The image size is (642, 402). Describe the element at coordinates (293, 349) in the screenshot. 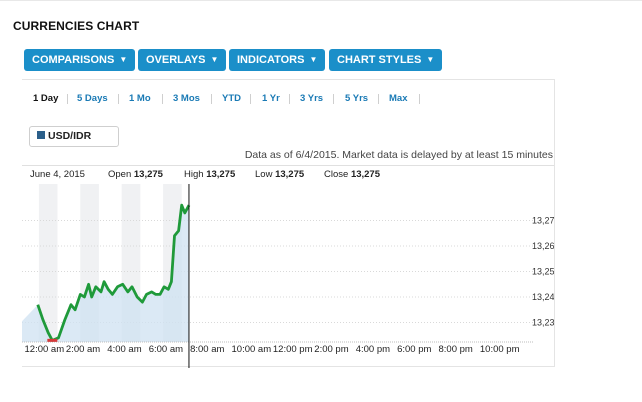

I see `x-tick-label: 12:00 pm` at that location.